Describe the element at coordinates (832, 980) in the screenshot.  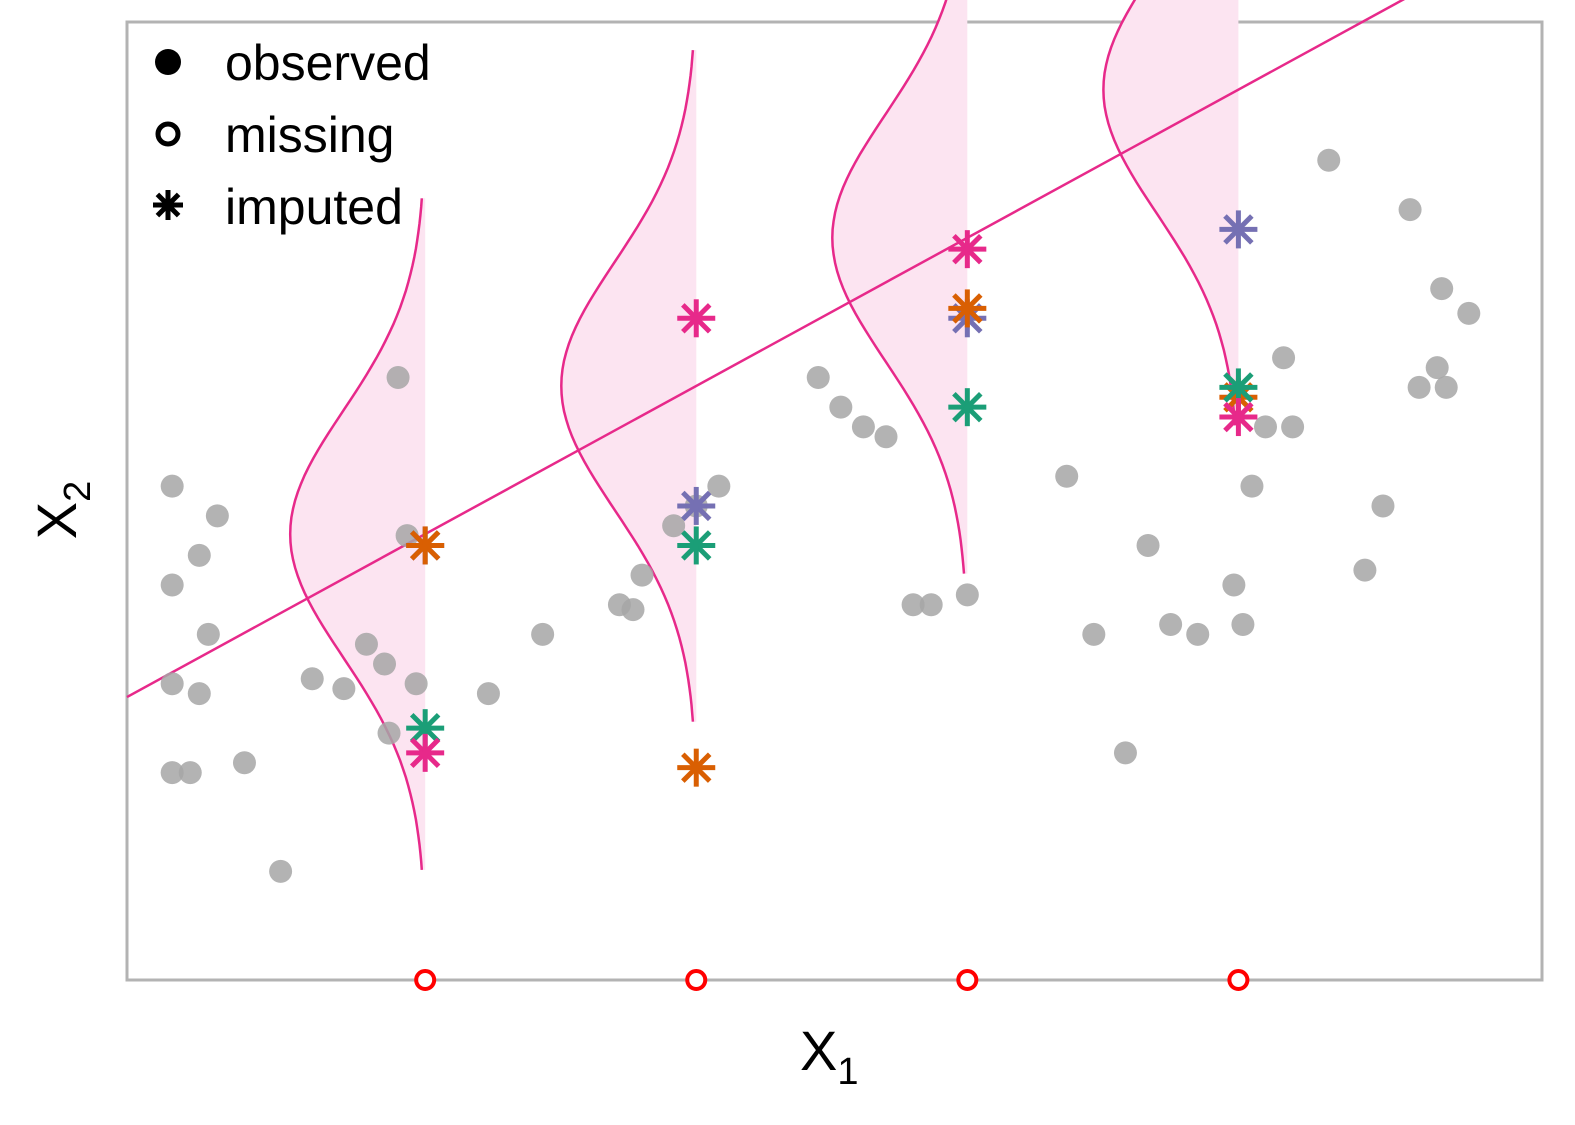
I see `missing-points` at that location.